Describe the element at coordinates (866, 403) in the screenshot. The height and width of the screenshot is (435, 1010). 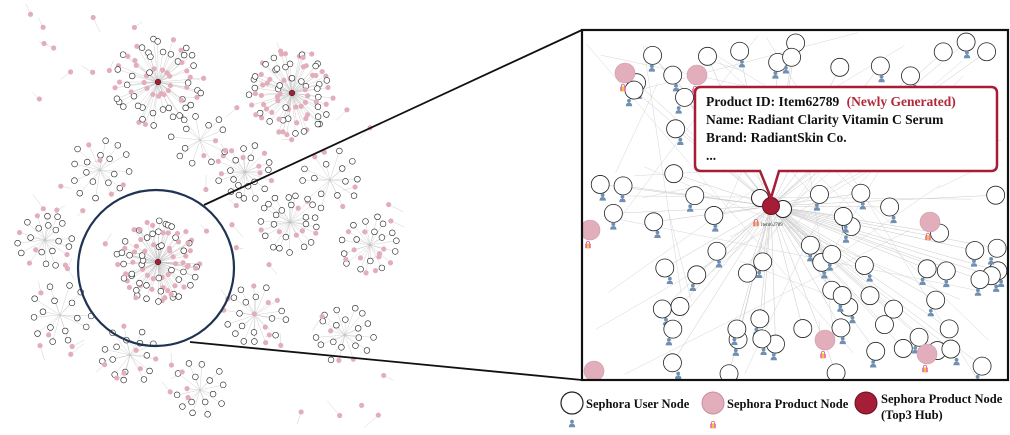
I see `legend-hub-node-swatch` at that location.